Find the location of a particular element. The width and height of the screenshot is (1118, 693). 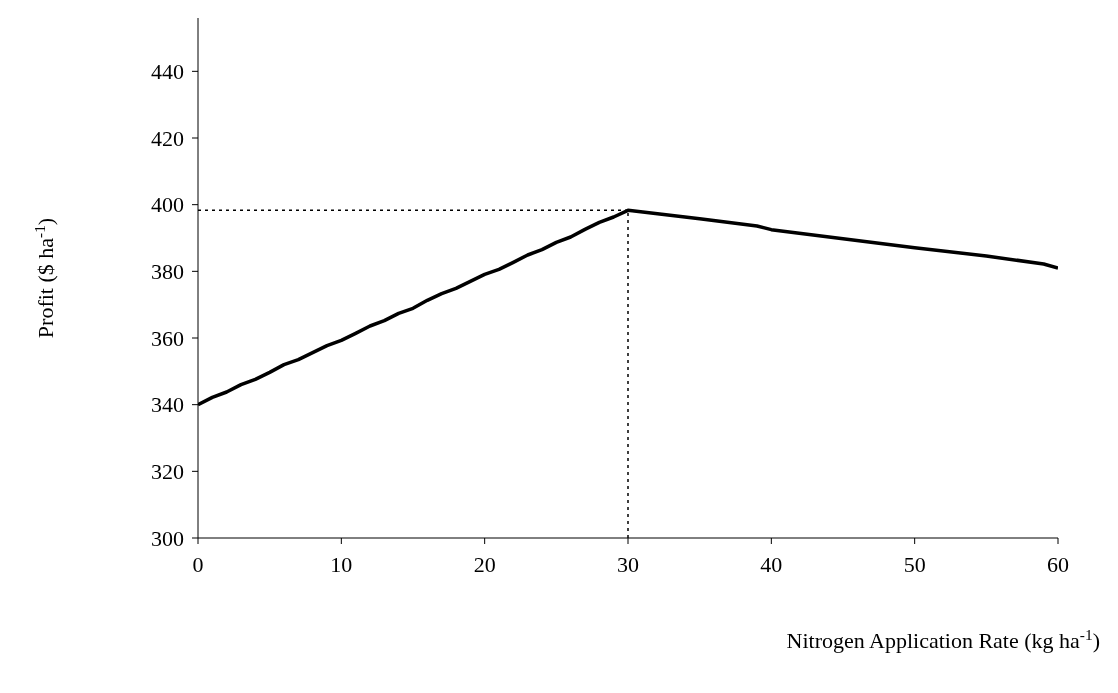

y-tick-label: 400 is located at coordinates (167, 205).